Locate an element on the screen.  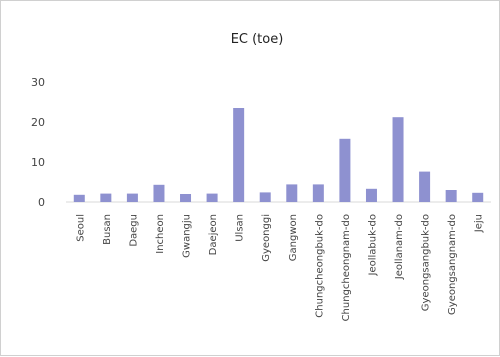
bar-chungcheongbuk-do is located at coordinates (318, 193).